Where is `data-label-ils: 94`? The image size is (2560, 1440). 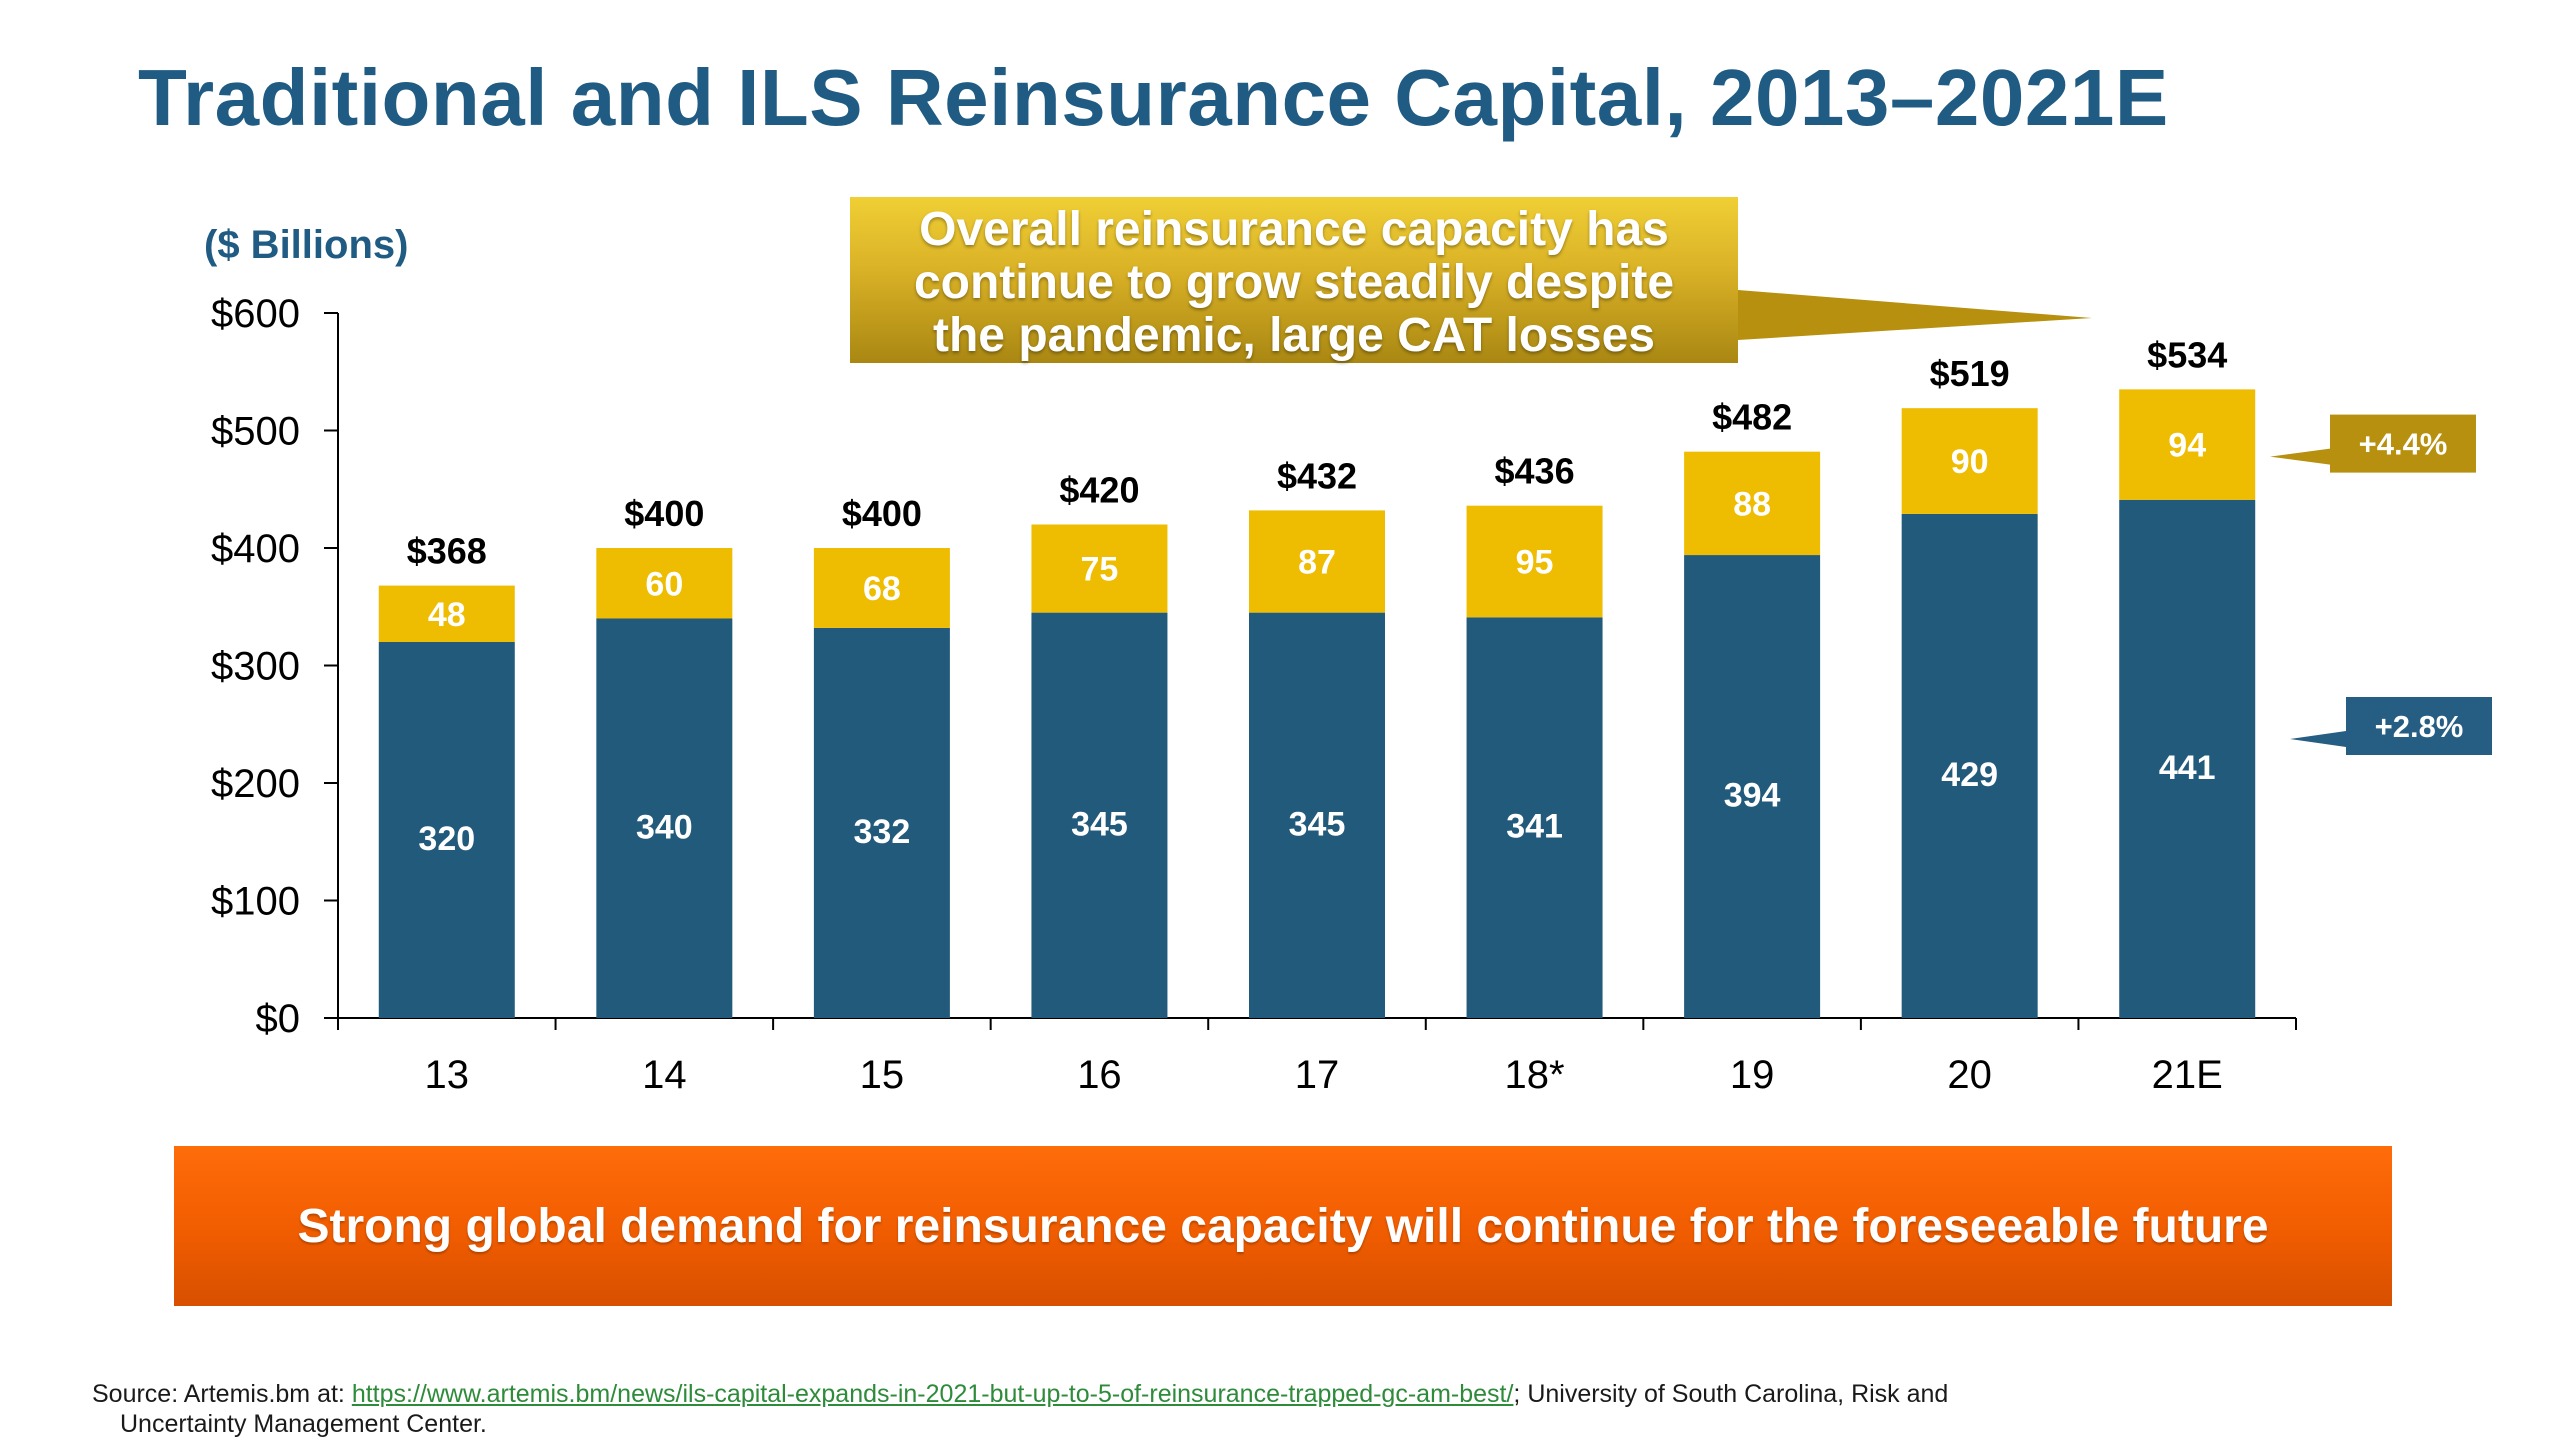
data-label-ils: 94 is located at coordinates (2187, 446).